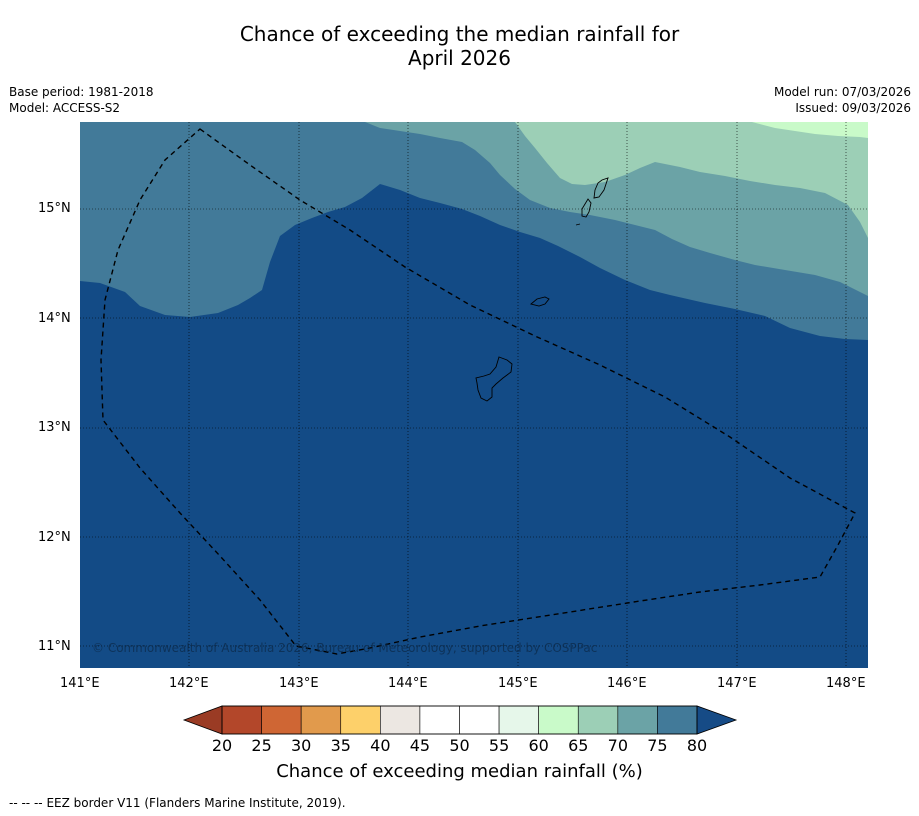  I want to click on rota-island, so click(540, 301).